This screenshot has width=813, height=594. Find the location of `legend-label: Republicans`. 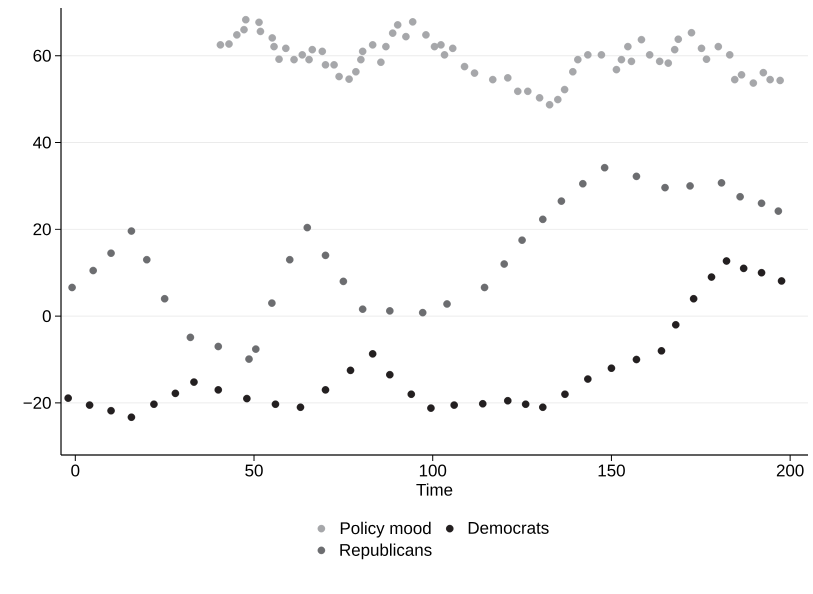

legend-label: Republicans is located at coordinates (386, 552).